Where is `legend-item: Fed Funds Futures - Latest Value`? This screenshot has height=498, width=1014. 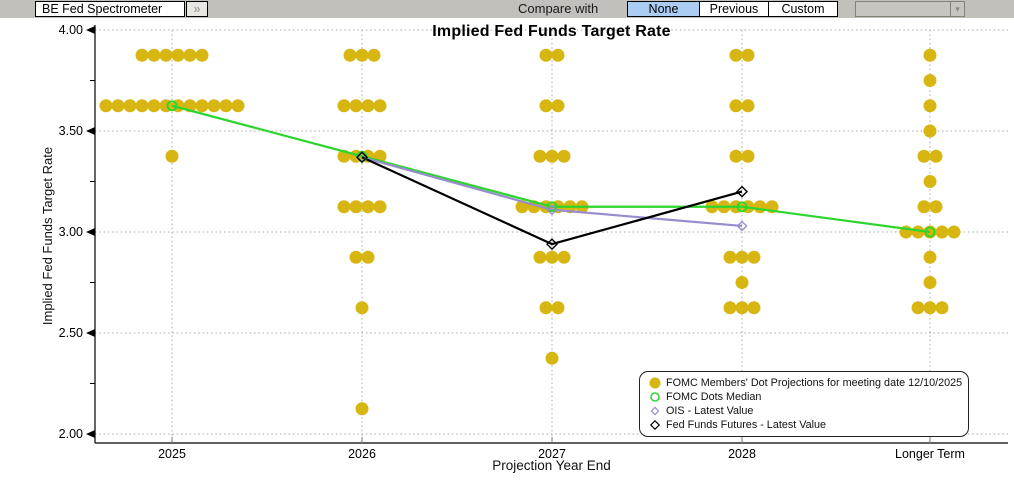 legend-item: Fed Funds Futures - Latest Value is located at coordinates (804, 425).